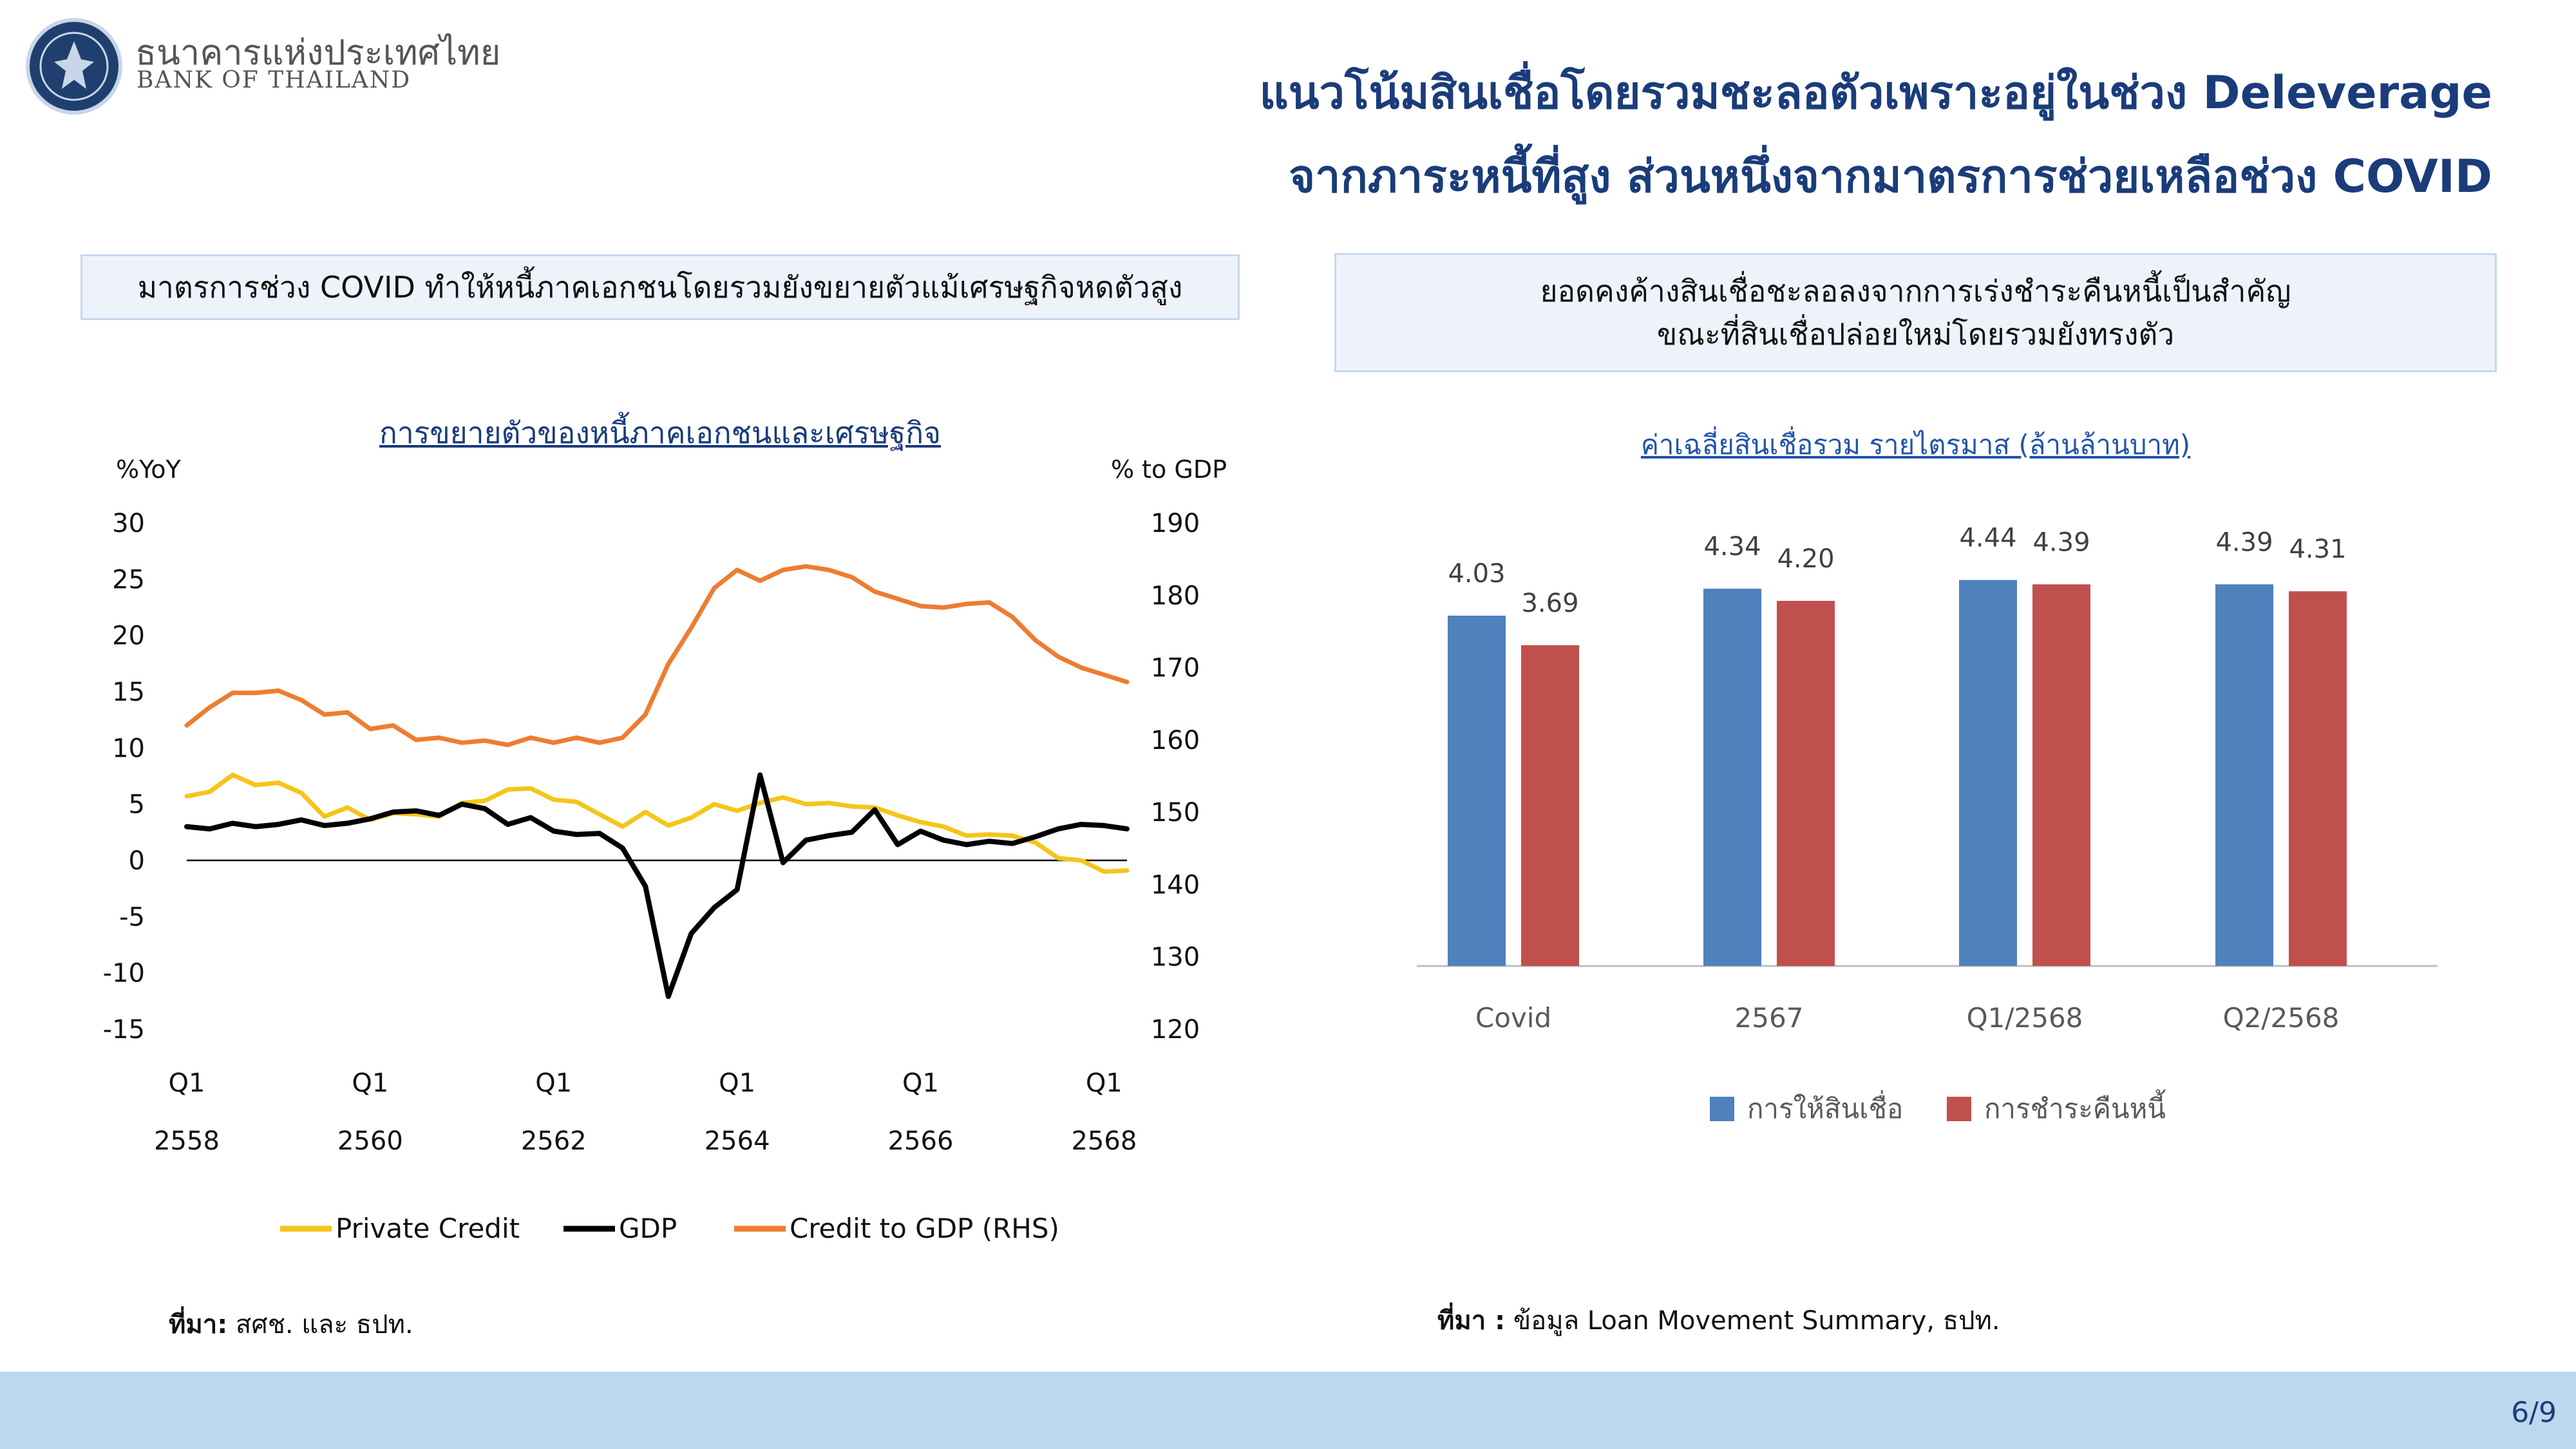 The width and height of the screenshot is (2576, 1449). What do you see at coordinates (2025, 1018) in the screenshot?
I see `bar-category-label: Q1/2568` at bounding box center [2025, 1018].